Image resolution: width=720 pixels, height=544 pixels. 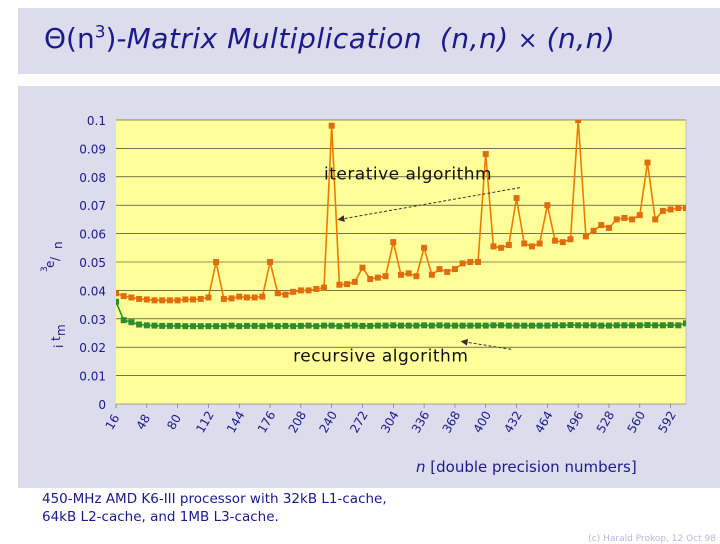 I want to click on x-axis-label-var: n, so click(x=423, y=467).